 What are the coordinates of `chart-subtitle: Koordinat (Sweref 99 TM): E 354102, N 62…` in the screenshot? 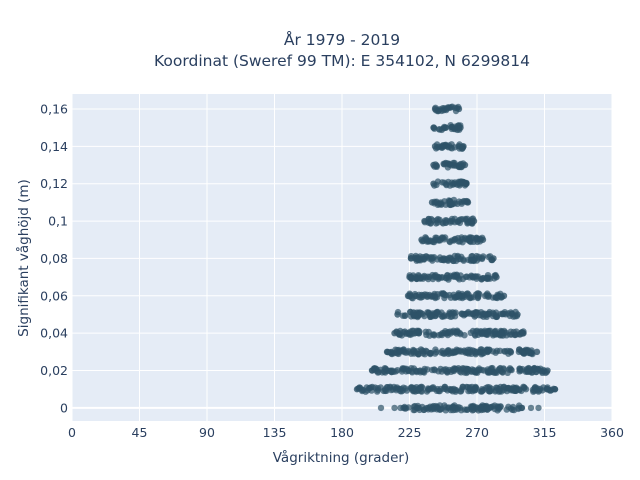 It's located at (342, 61).